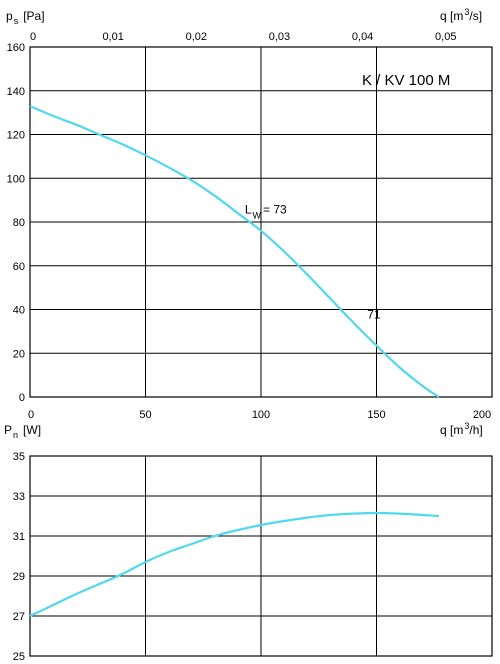 This screenshot has width=500, height=664. I want to click on flow-x-tick-label: 100, so click(261, 415).